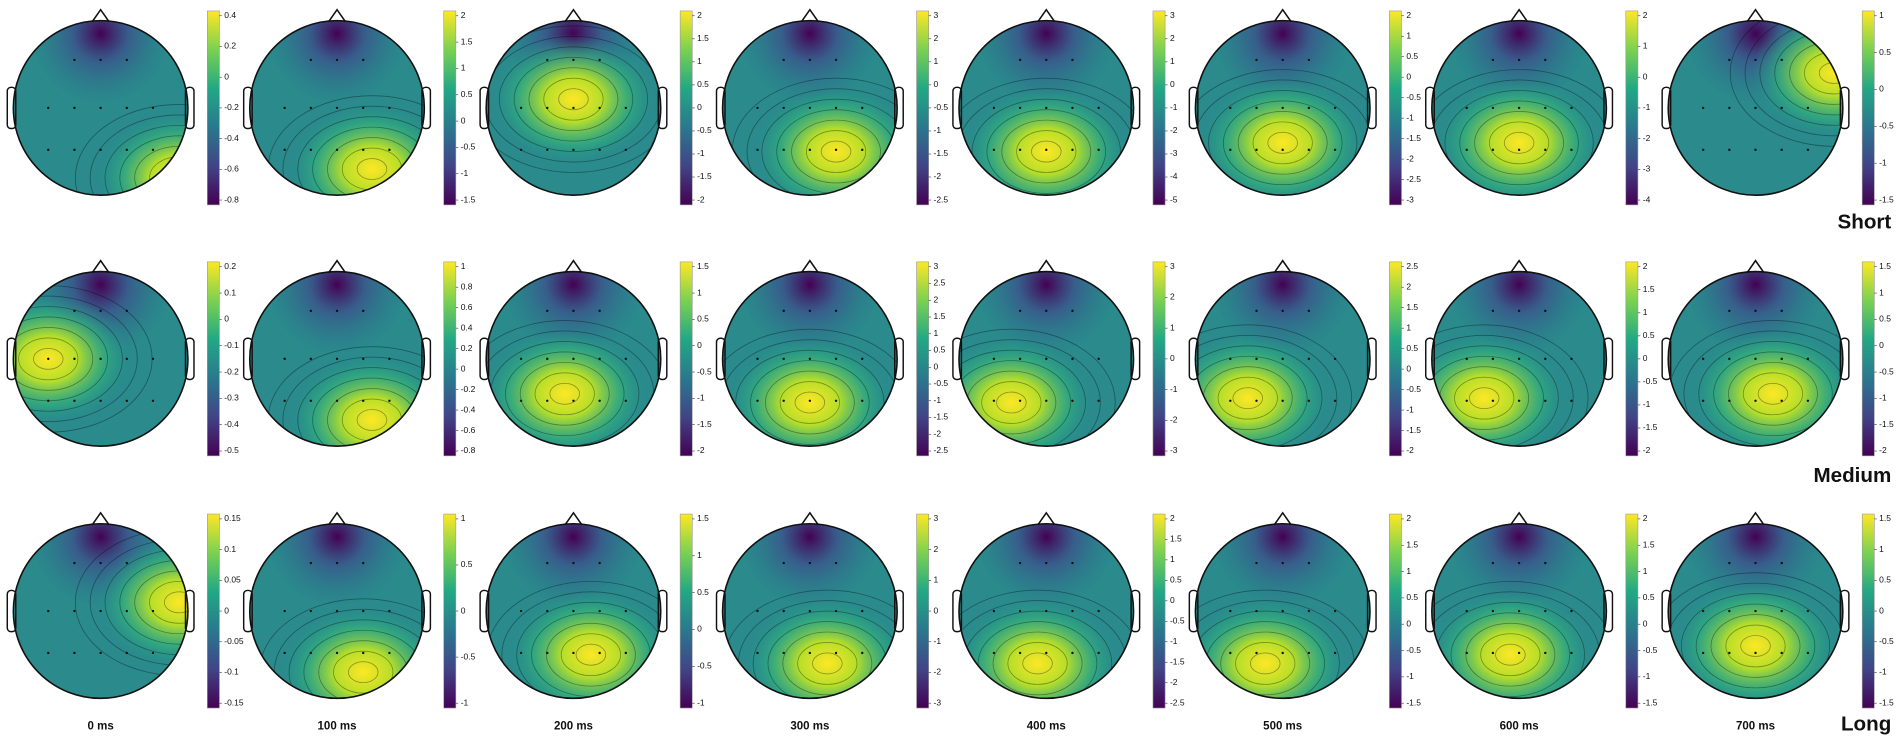  I want to click on colorbar-tick-label: -1, so click(465, 173).